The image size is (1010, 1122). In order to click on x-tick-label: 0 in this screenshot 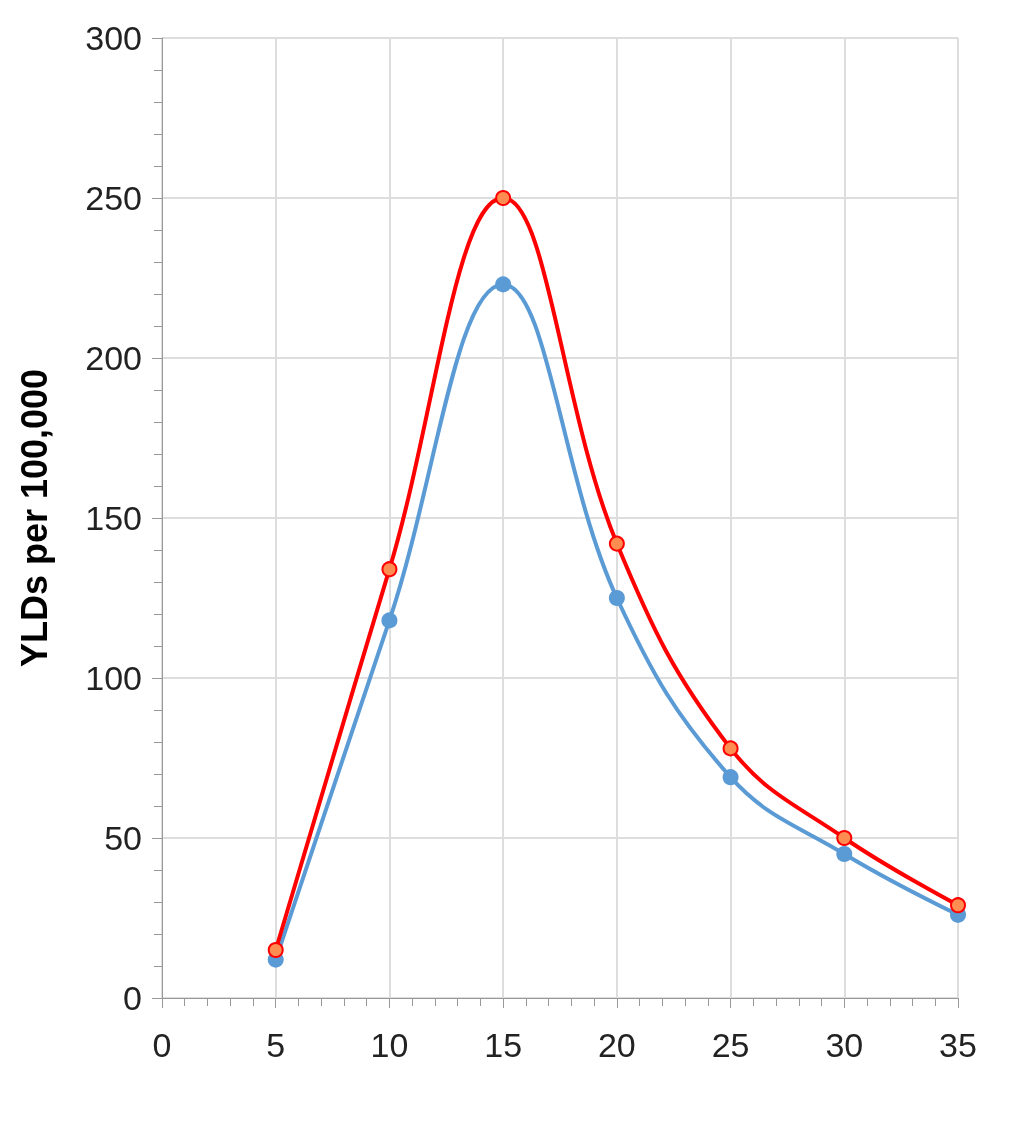, I will do `click(162, 1045)`.